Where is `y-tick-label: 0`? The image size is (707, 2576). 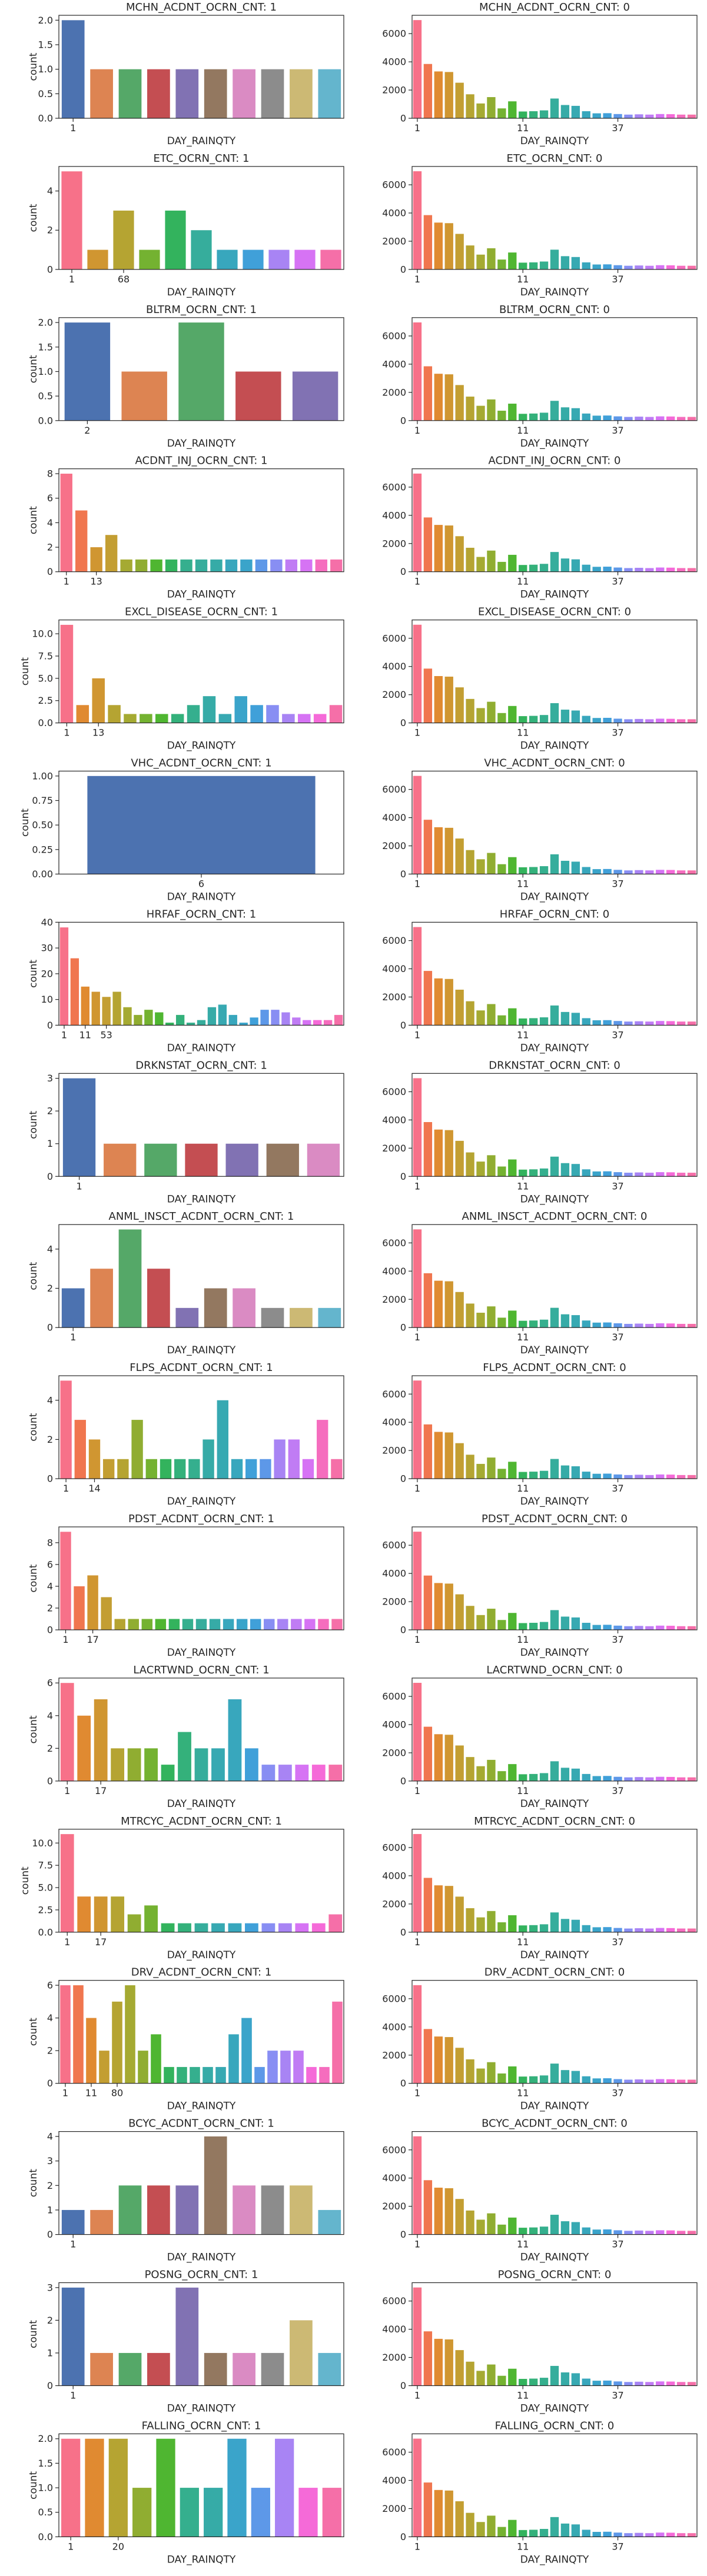
y-tick-label: 0 is located at coordinates (403, 1025).